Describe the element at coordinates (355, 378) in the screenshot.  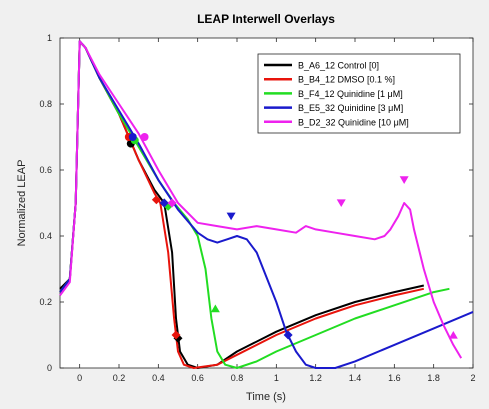
I see `x-tick-label: 1.4` at that location.